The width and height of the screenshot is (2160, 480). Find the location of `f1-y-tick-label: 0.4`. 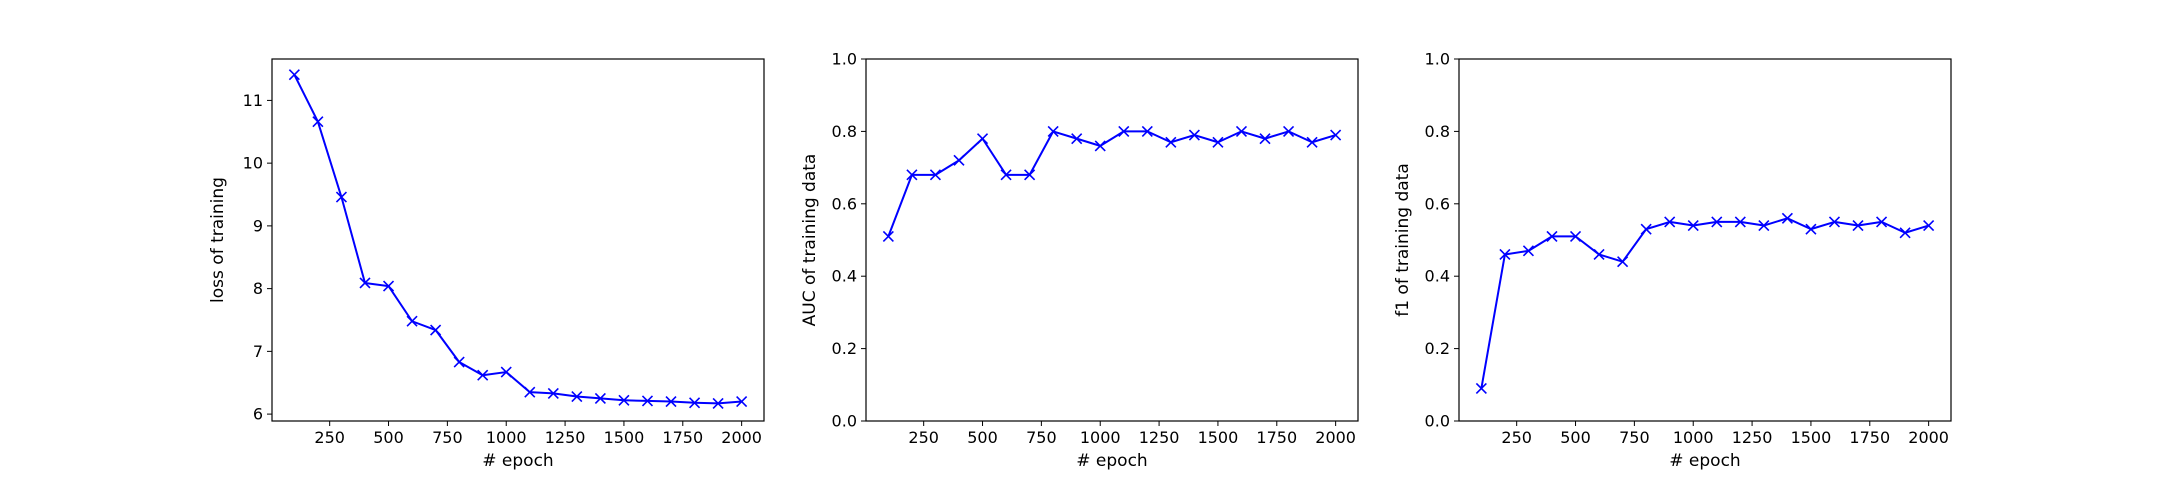

f1-y-tick-label: 0.4 is located at coordinates (1437, 276).